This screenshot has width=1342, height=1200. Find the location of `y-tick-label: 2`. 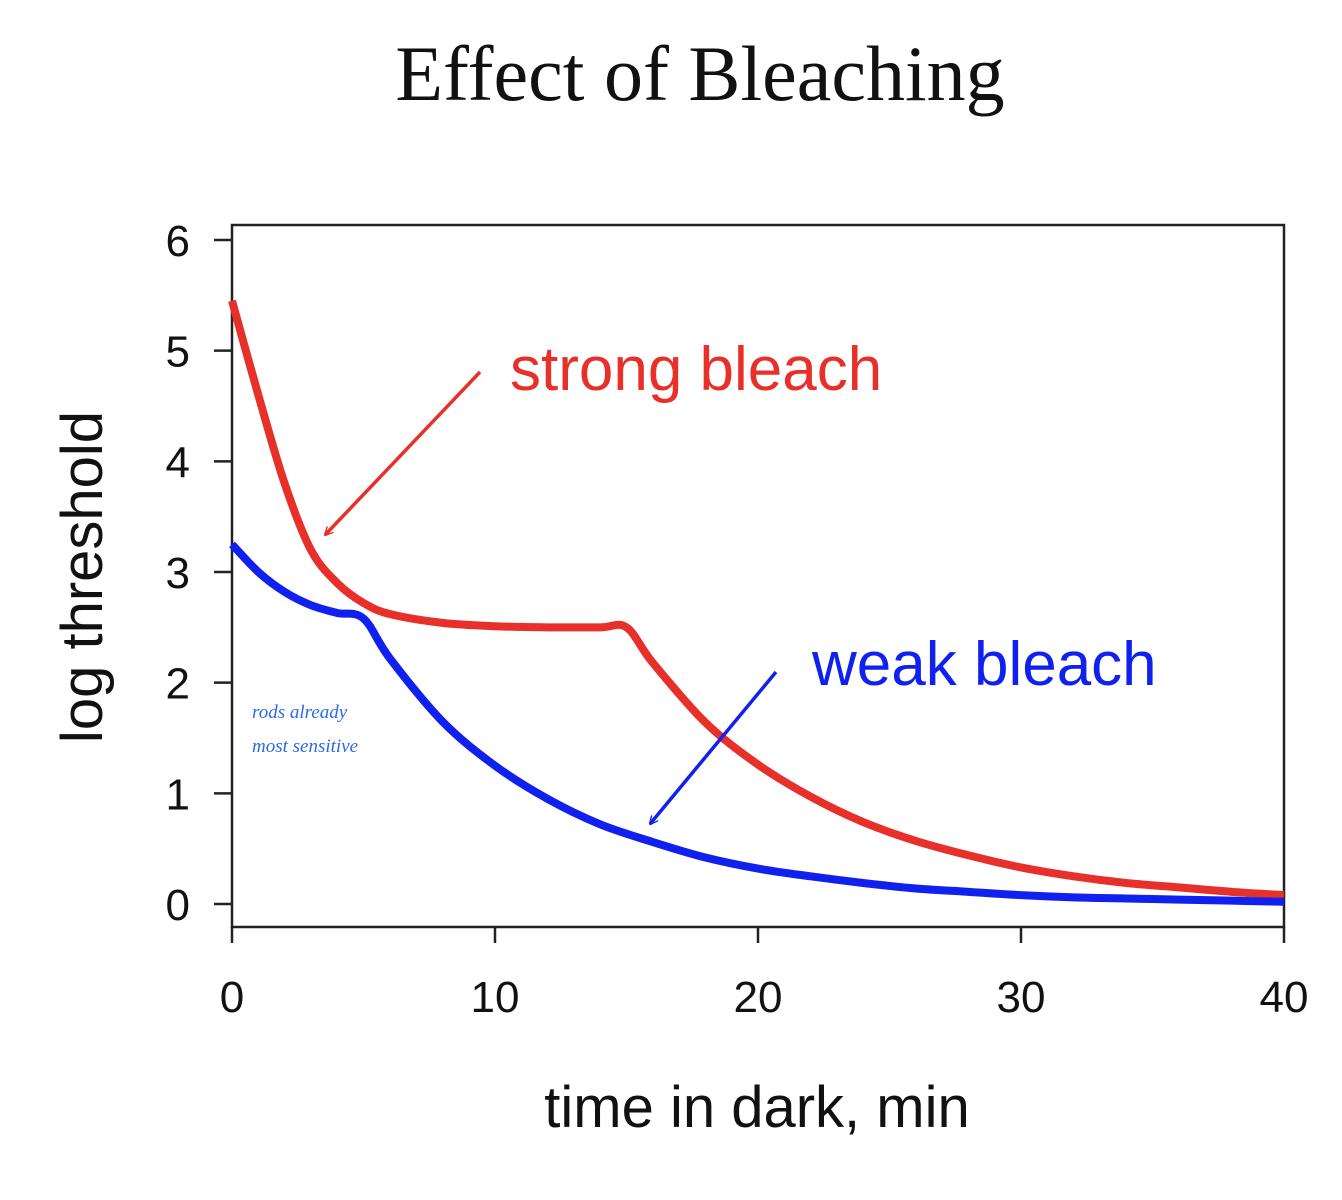

y-tick-label: 2 is located at coordinates (178, 684).